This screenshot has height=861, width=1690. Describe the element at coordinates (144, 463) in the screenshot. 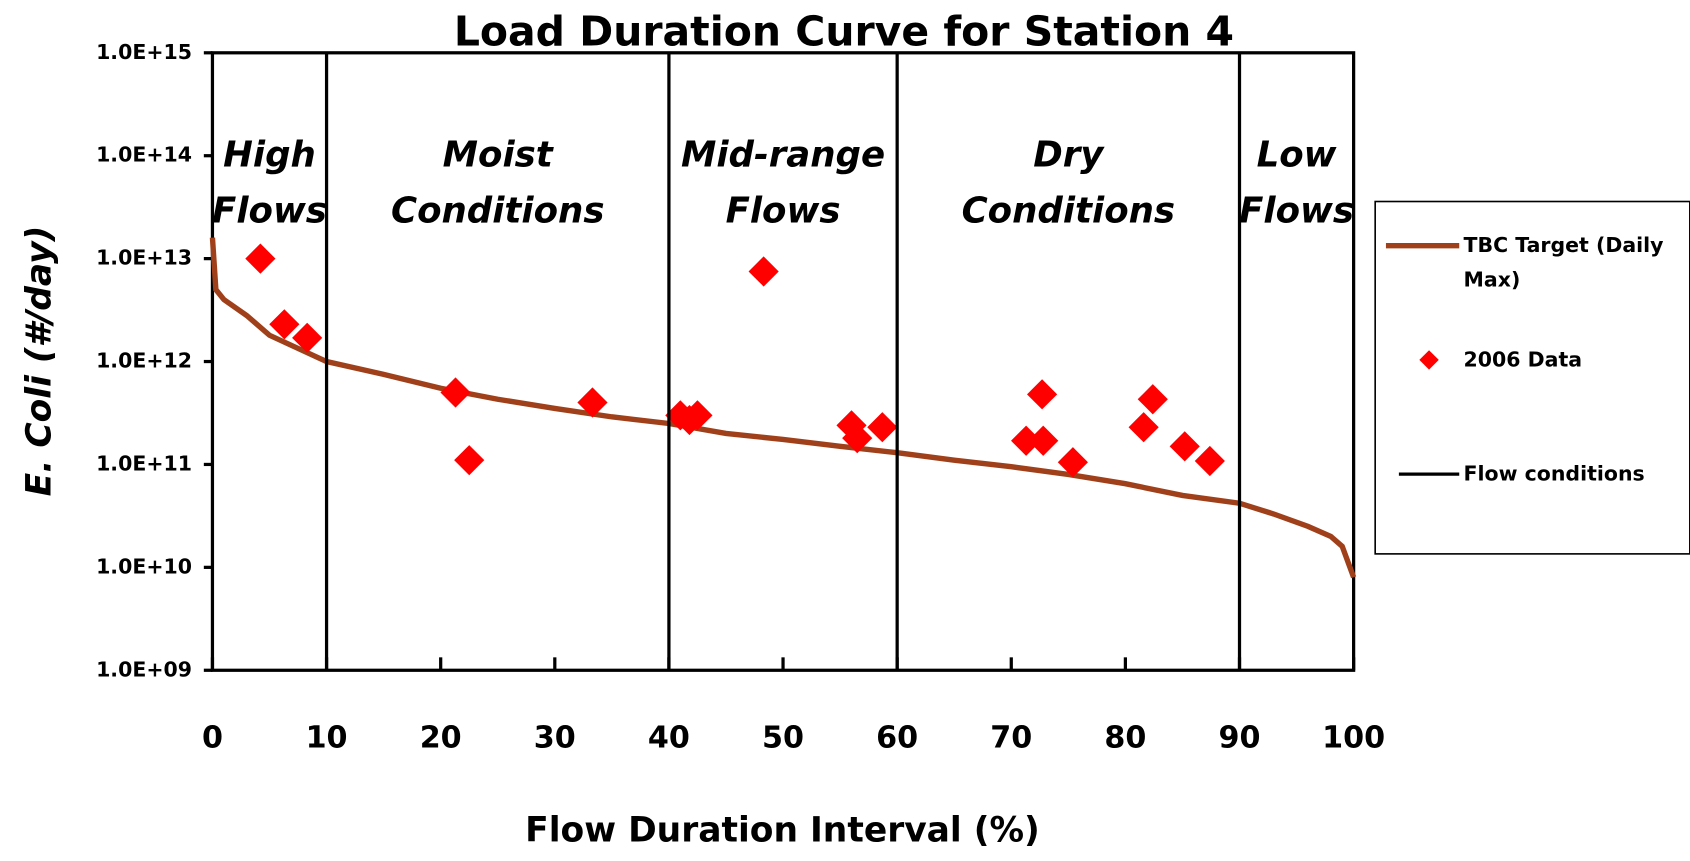

I see `y-tick-label: 1.0E+11` at that location.